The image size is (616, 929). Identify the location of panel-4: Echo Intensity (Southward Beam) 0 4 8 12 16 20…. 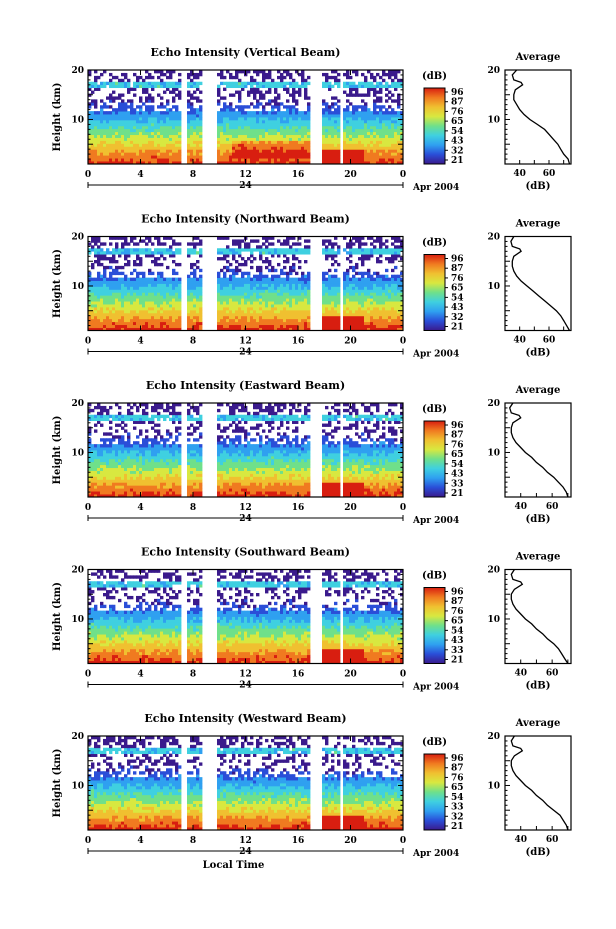
(312, 619).